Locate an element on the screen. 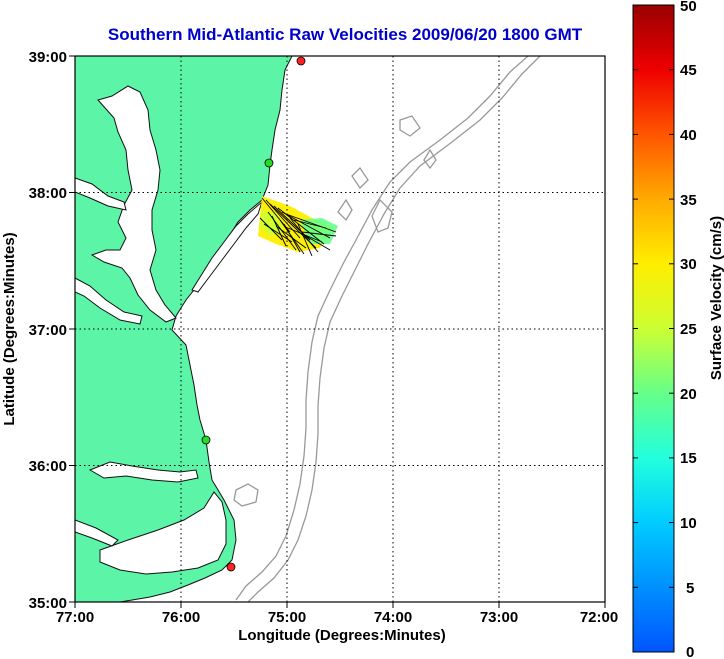 The width and height of the screenshot is (724, 659). lat-tick-label: 37:00 is located at coordinates (48, 330).